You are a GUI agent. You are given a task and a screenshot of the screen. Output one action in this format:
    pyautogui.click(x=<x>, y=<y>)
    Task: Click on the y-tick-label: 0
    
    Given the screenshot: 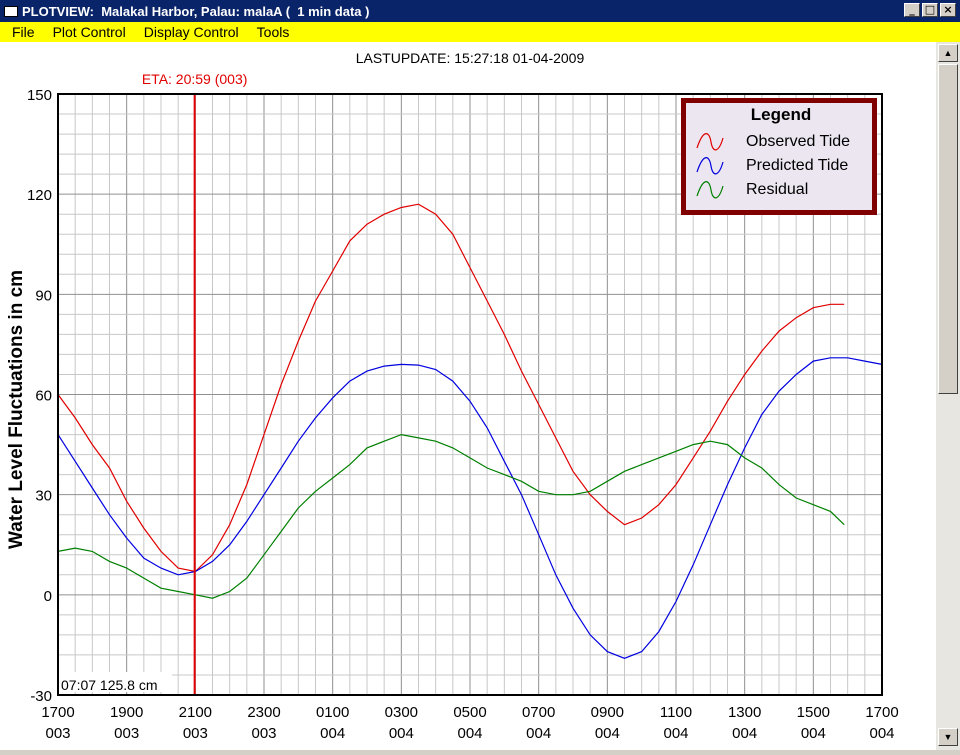 What is the action you would take?
    pyautogui.click(x=48, y=596)
    